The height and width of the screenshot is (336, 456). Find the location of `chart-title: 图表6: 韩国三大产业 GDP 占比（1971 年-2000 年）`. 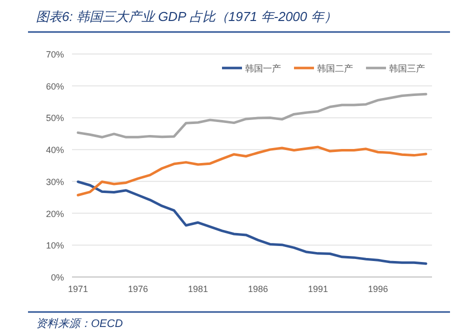

chart-title: 图表6: 韩国三大产业 GDP 占比（1971 年-2000 年） is located at coordinates (186, 16).